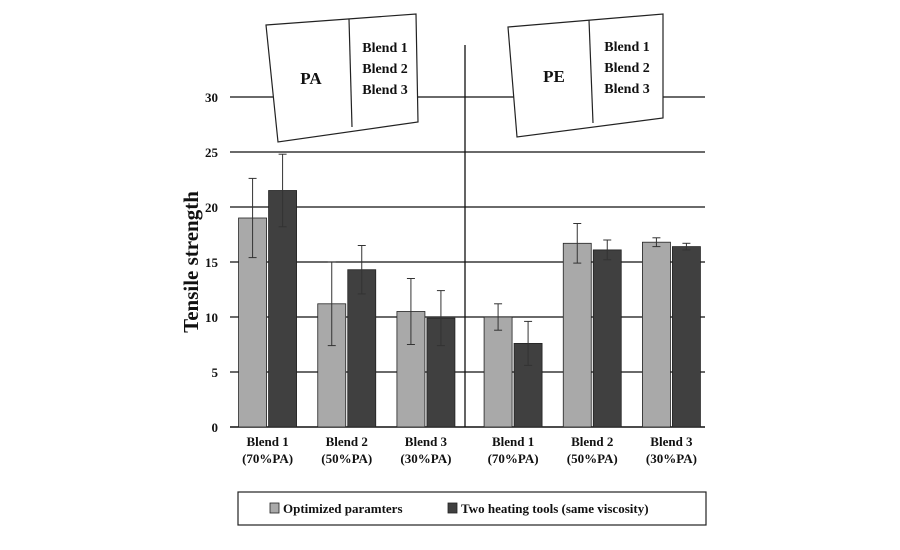 Image resolution: width=900 pixels, height=550 pixels. I want to click on group-box-pa: PA Blend 1 Blend 2 Blend 3, so click(342, 78).